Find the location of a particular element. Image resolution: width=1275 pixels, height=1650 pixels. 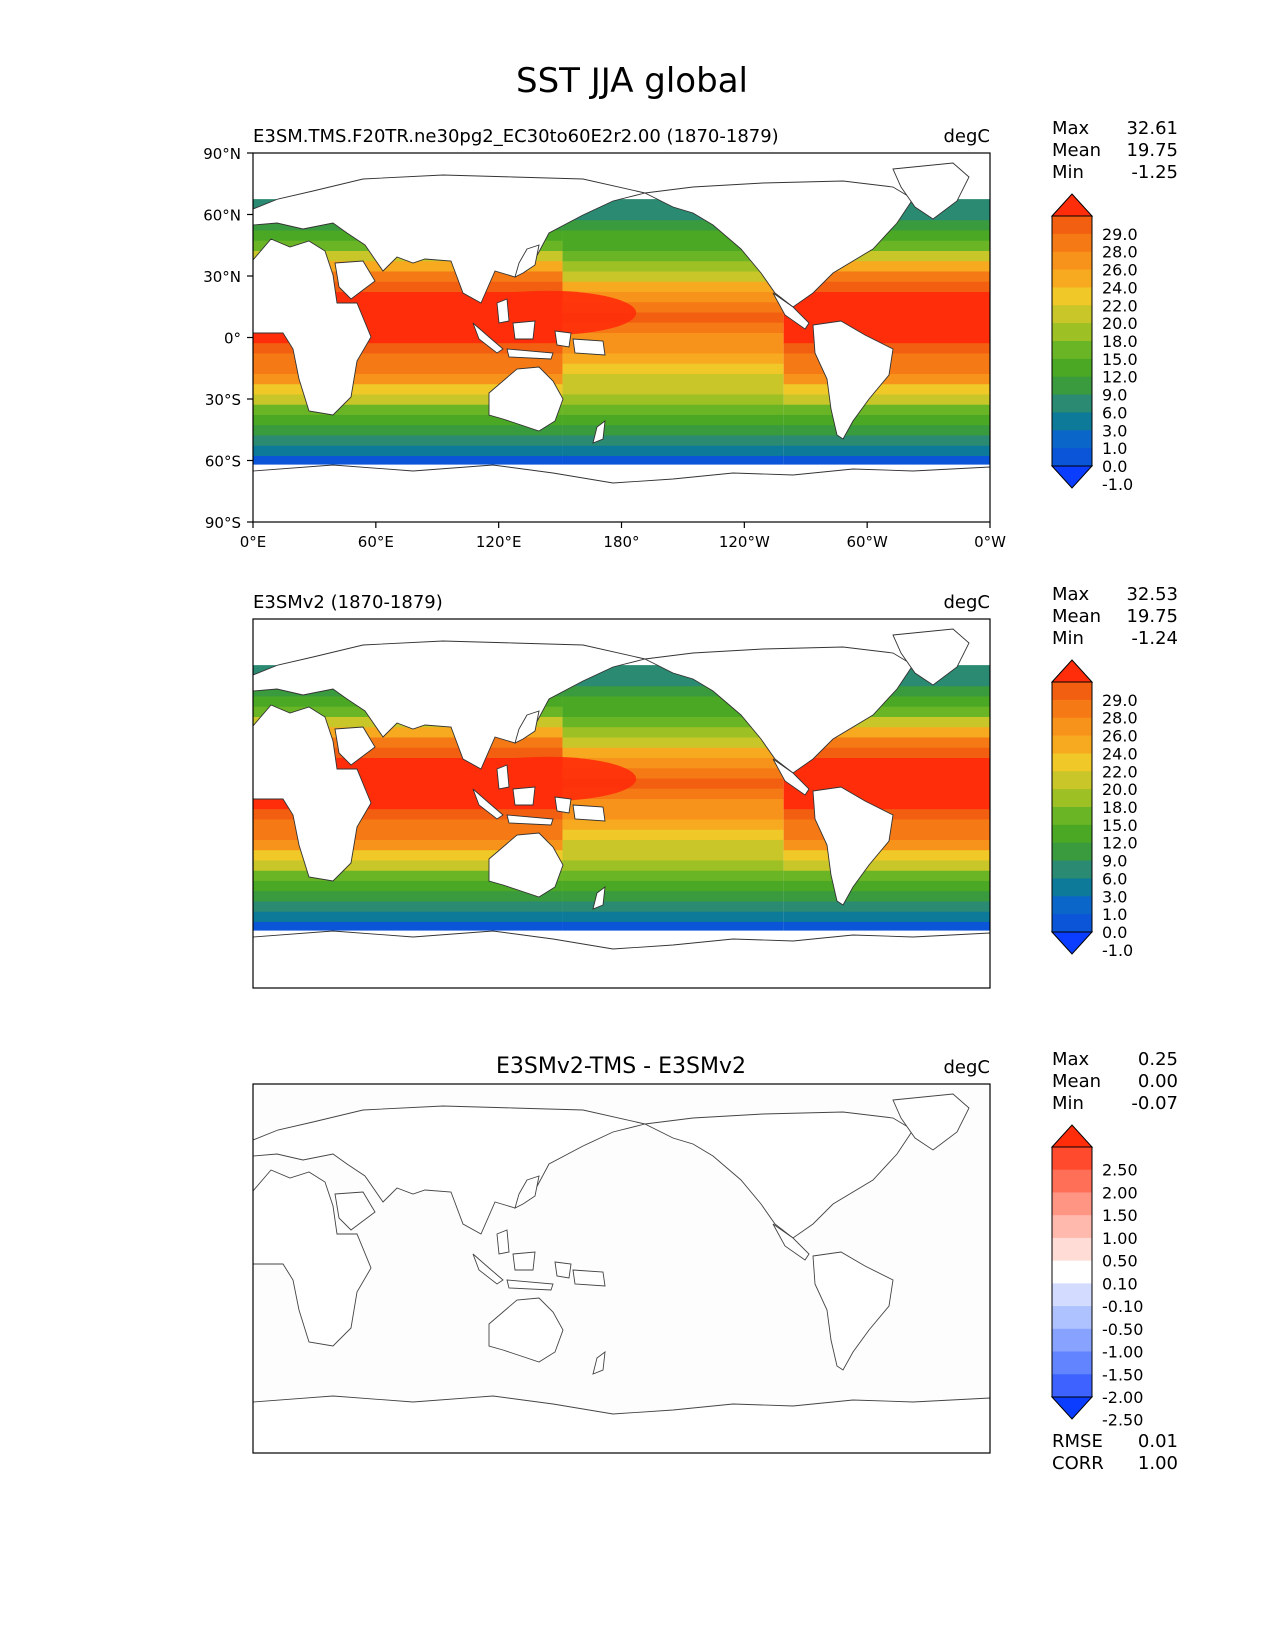

stats-test: Max 32.61 Mean 19.75 Min -1.25 is located at coordinates (1115, 150).